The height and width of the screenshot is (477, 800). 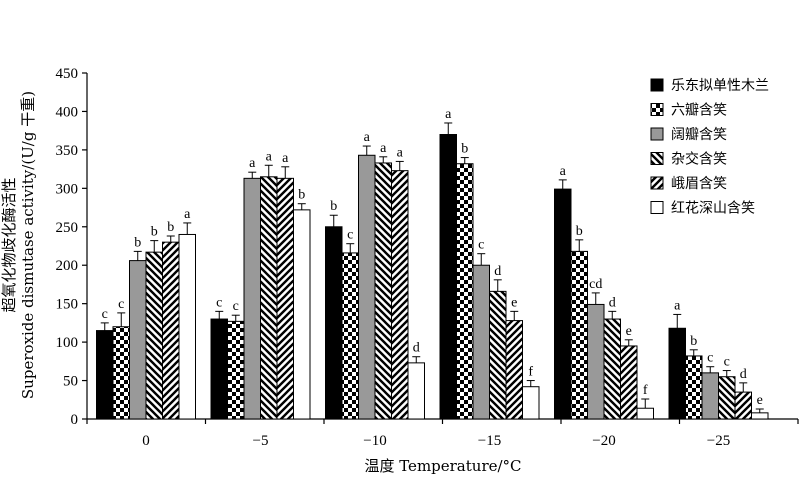 What do you see at coordinates (67, 151) in the screenshot?
I see `y-tick-label: 350` at bounding box center [67, 151].